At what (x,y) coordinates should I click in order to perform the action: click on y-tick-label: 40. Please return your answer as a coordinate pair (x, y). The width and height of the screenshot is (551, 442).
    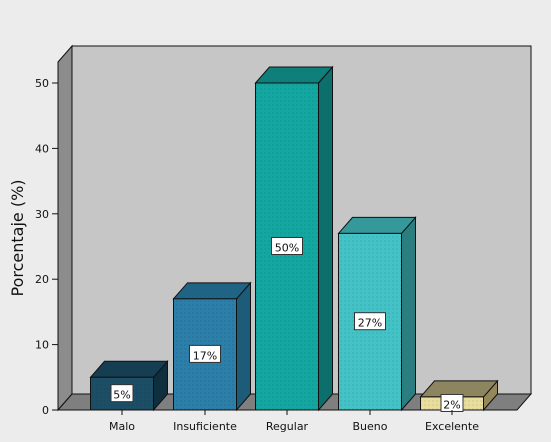
    Looking at the image, I should click on (42, 148).